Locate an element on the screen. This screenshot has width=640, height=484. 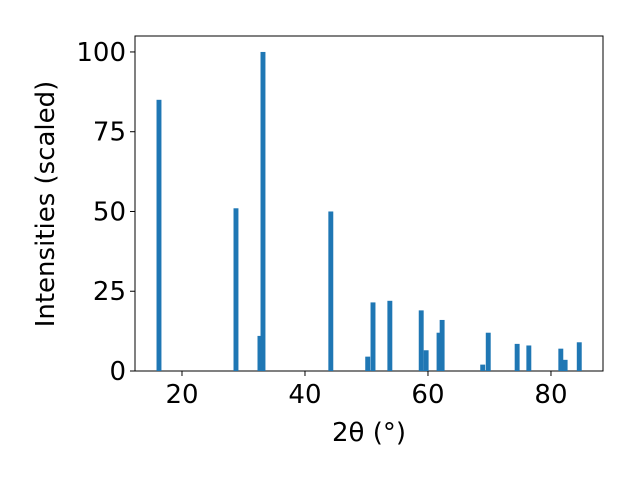
x-tick-label: 40 is located at coordinates (304, 395).